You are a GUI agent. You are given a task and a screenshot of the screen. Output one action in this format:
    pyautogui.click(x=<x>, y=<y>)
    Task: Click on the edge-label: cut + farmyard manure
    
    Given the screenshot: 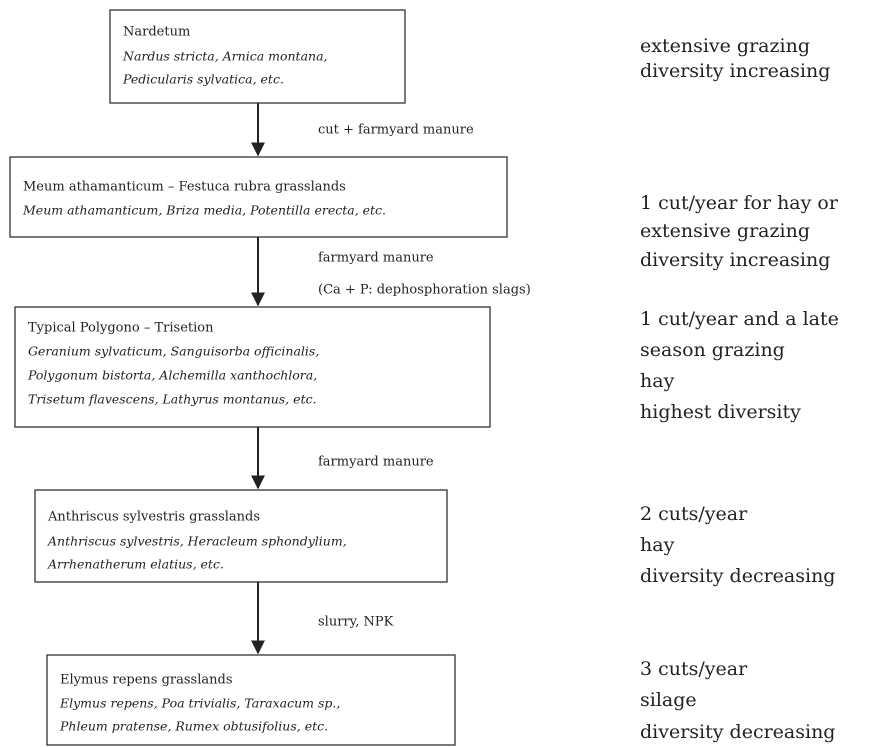 What is the action you would take?
    pyautogui.click(x=396, y=130)
    